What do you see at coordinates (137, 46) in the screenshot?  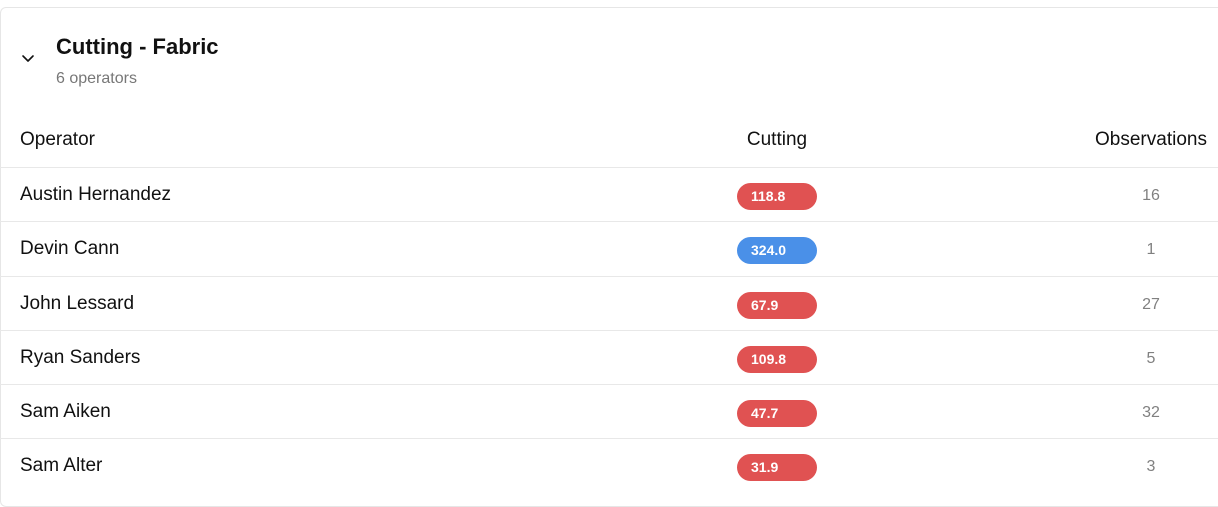 I see `section-title: Cutting - Fabric` at bounding box center [137, 46].